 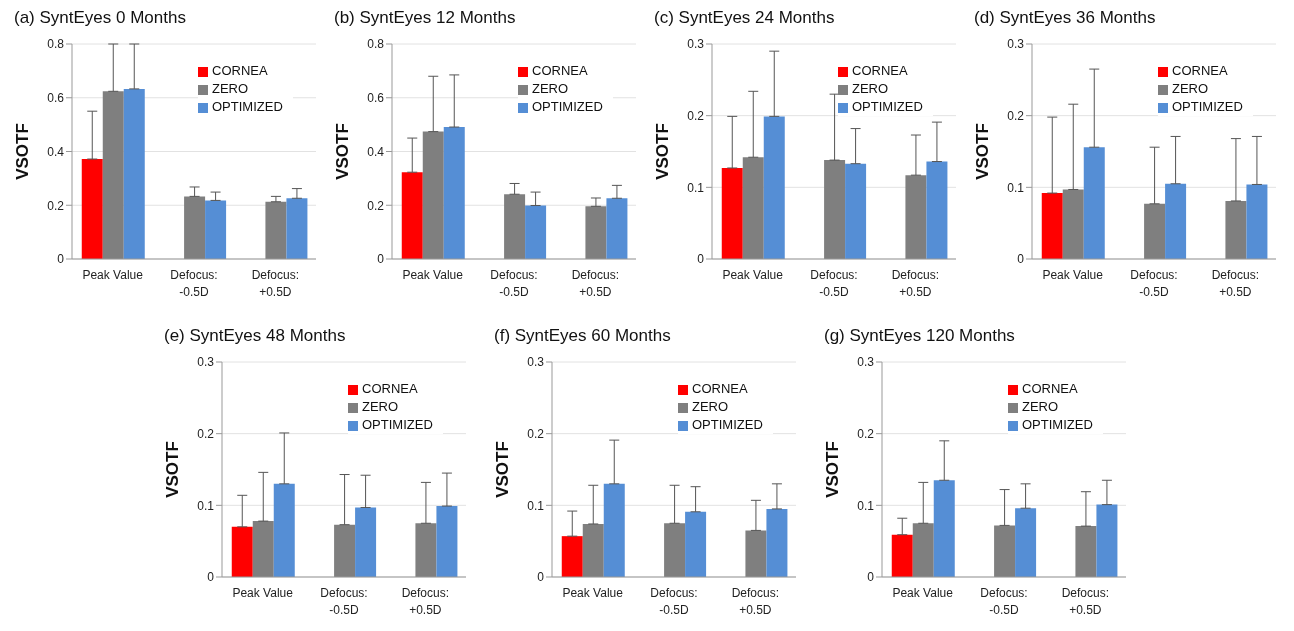 I want to click on chart-title: (f) SyntEyes 60 Months, so click(x=582, y=336).